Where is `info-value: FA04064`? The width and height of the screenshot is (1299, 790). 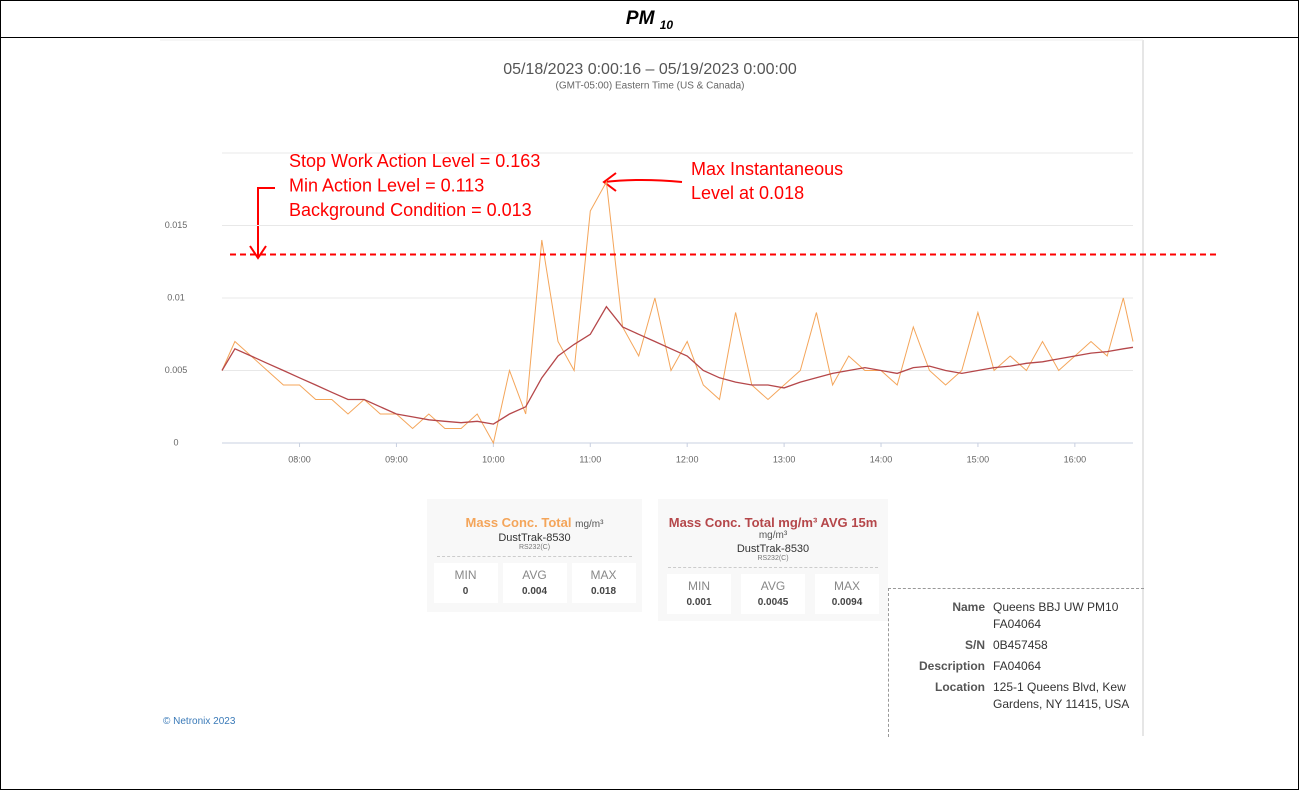 info-value: FA04064 is located at coordinates (1017, 666).